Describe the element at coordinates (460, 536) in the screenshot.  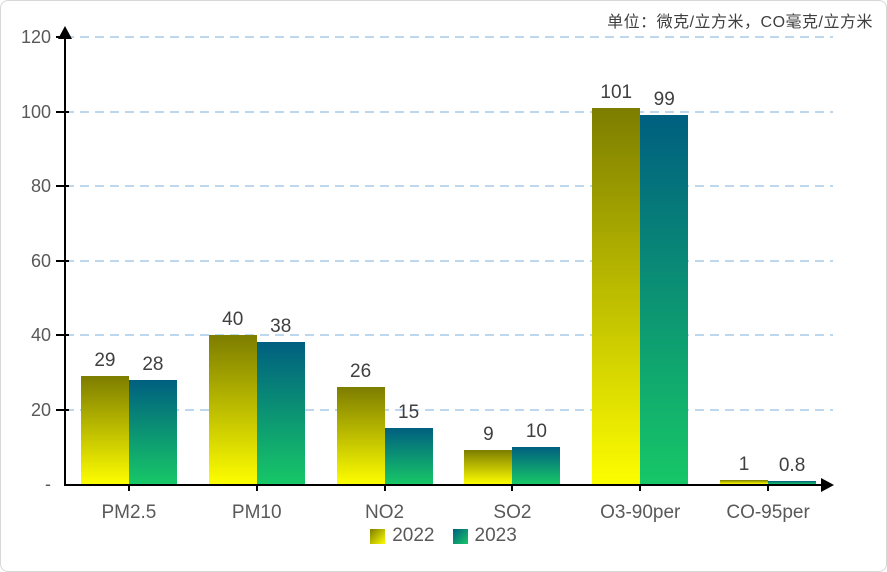
I see `legend-swatch-2023` at that location.